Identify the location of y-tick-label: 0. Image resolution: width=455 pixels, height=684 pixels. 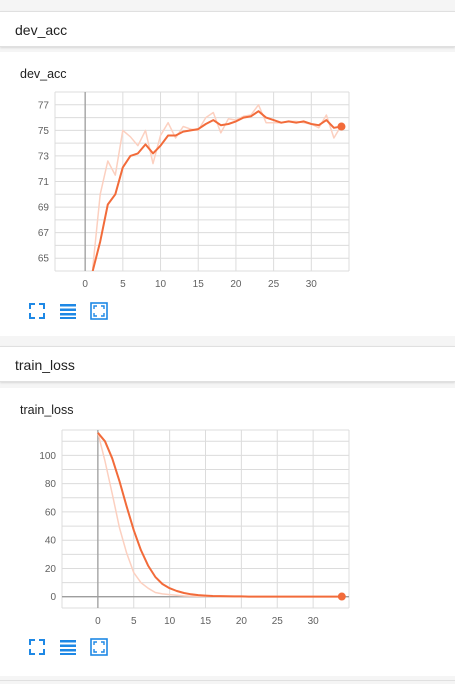
(53, 597).